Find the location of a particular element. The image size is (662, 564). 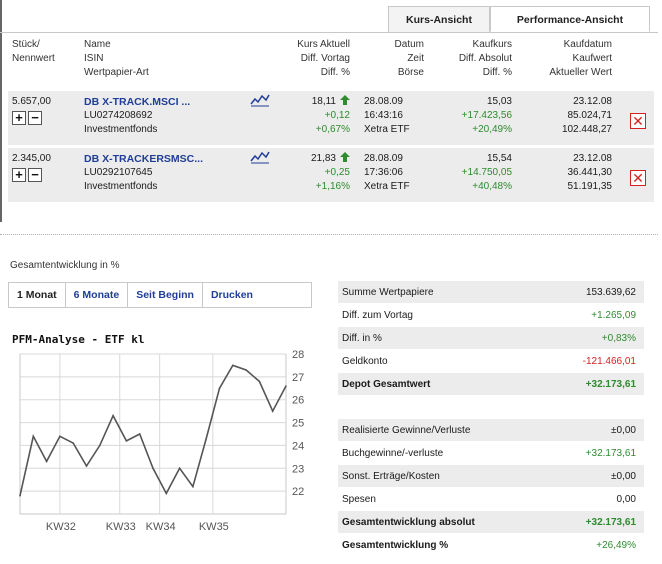

header-name-label: Name is located at coordinates (97, 44).